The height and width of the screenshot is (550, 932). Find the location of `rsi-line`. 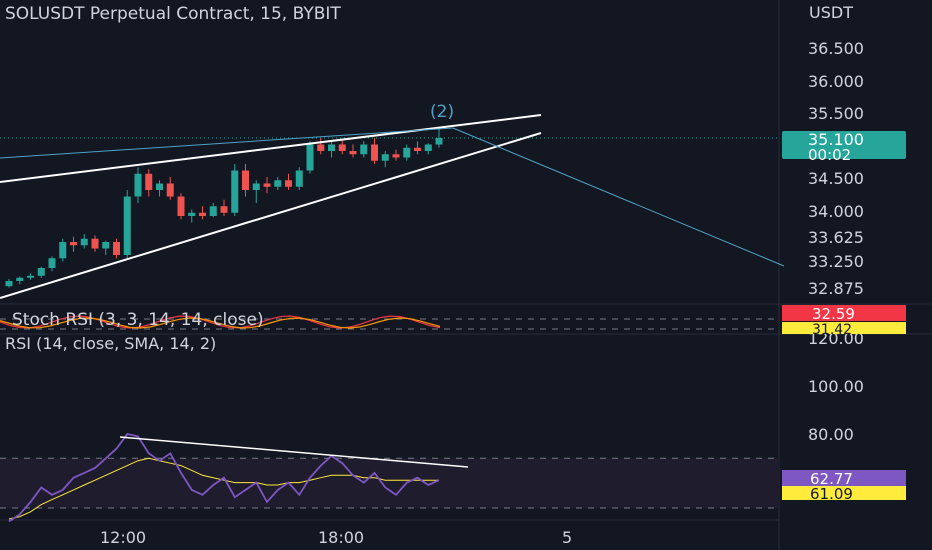

rsi-line is located at coordinates (224, 477).